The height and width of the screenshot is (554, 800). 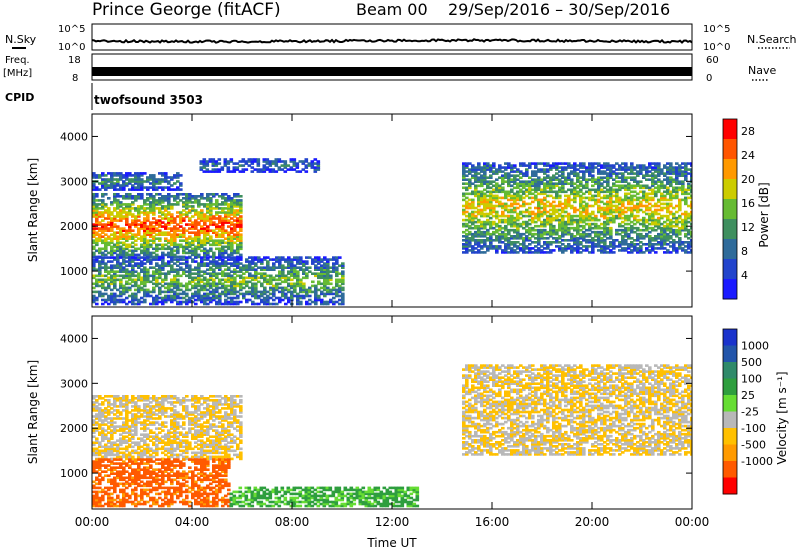 I want to click on beam-label: Beam 00, so click(x=392, y=9).